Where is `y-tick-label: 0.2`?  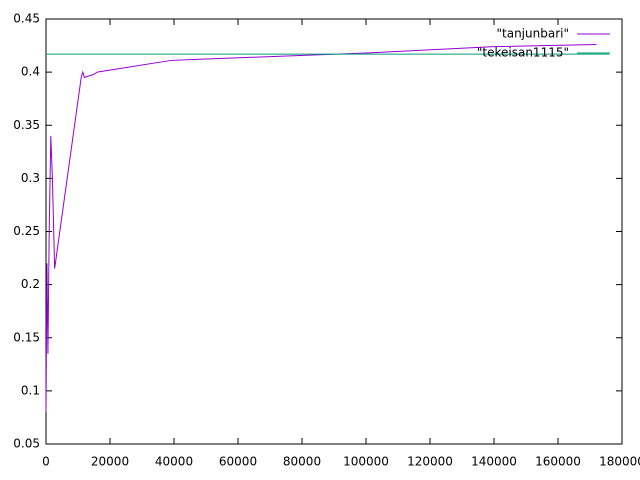
y-tick-label: 0.2 is located at coordinates (30, 284).